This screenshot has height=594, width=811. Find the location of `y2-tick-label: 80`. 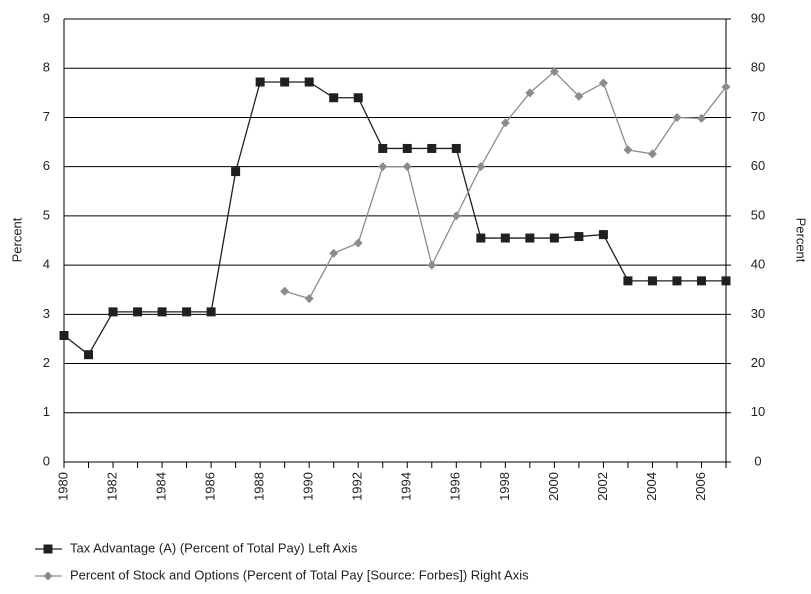

y2-tick-label: 80 is located at coordinates (758, 67).